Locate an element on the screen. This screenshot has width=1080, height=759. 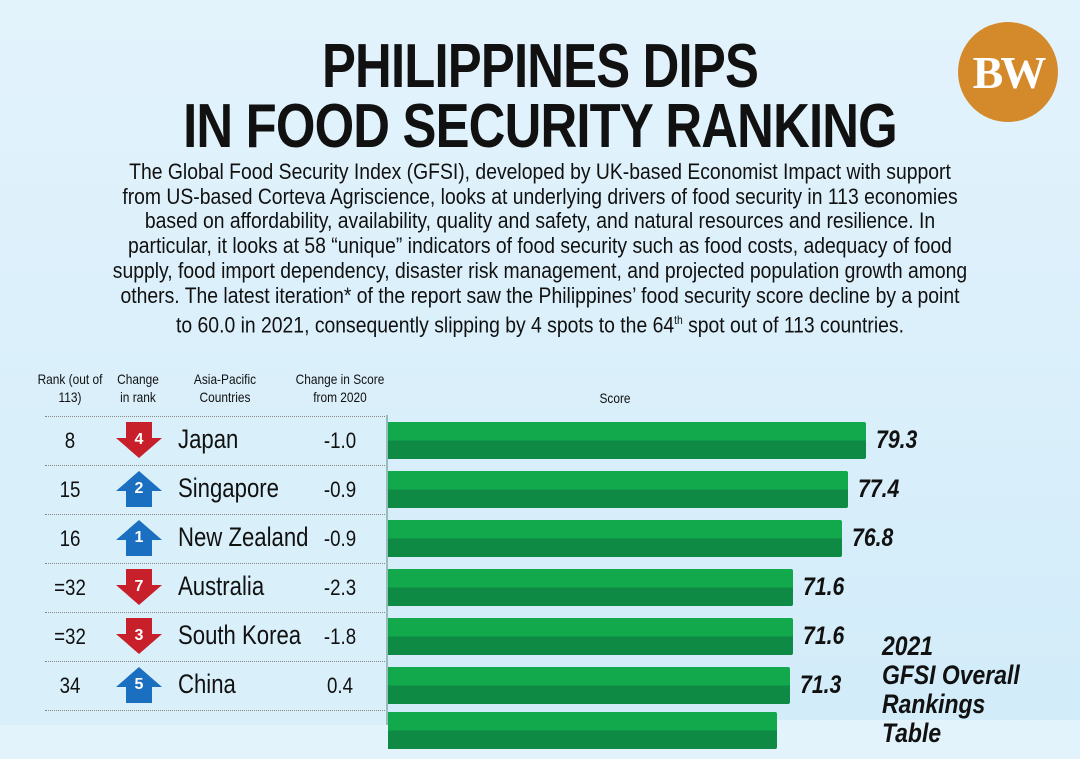
arrow-down-icon: 3 is located at coordinates (139, 636).